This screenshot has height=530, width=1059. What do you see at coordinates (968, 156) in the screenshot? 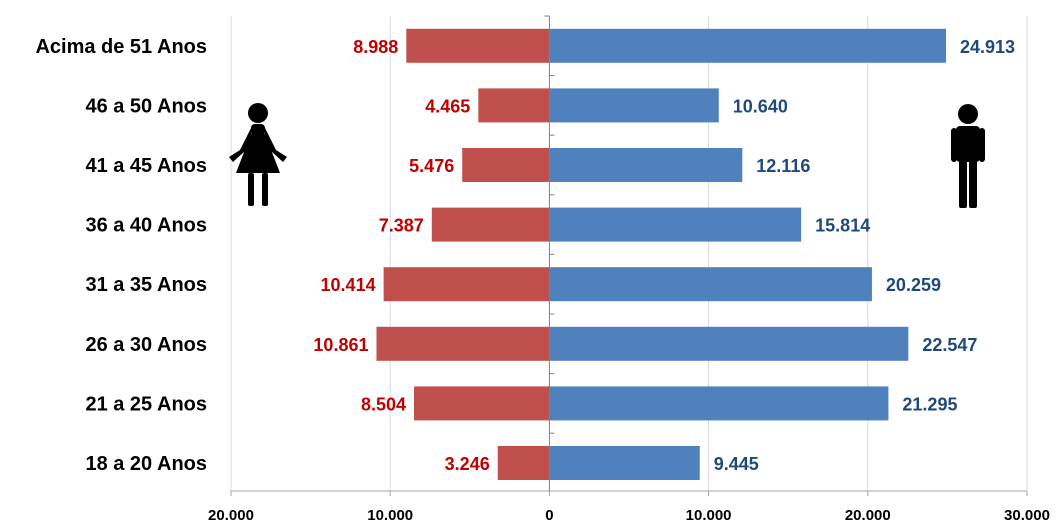
I see `male-person-icon` at bounding box center [968, 156].